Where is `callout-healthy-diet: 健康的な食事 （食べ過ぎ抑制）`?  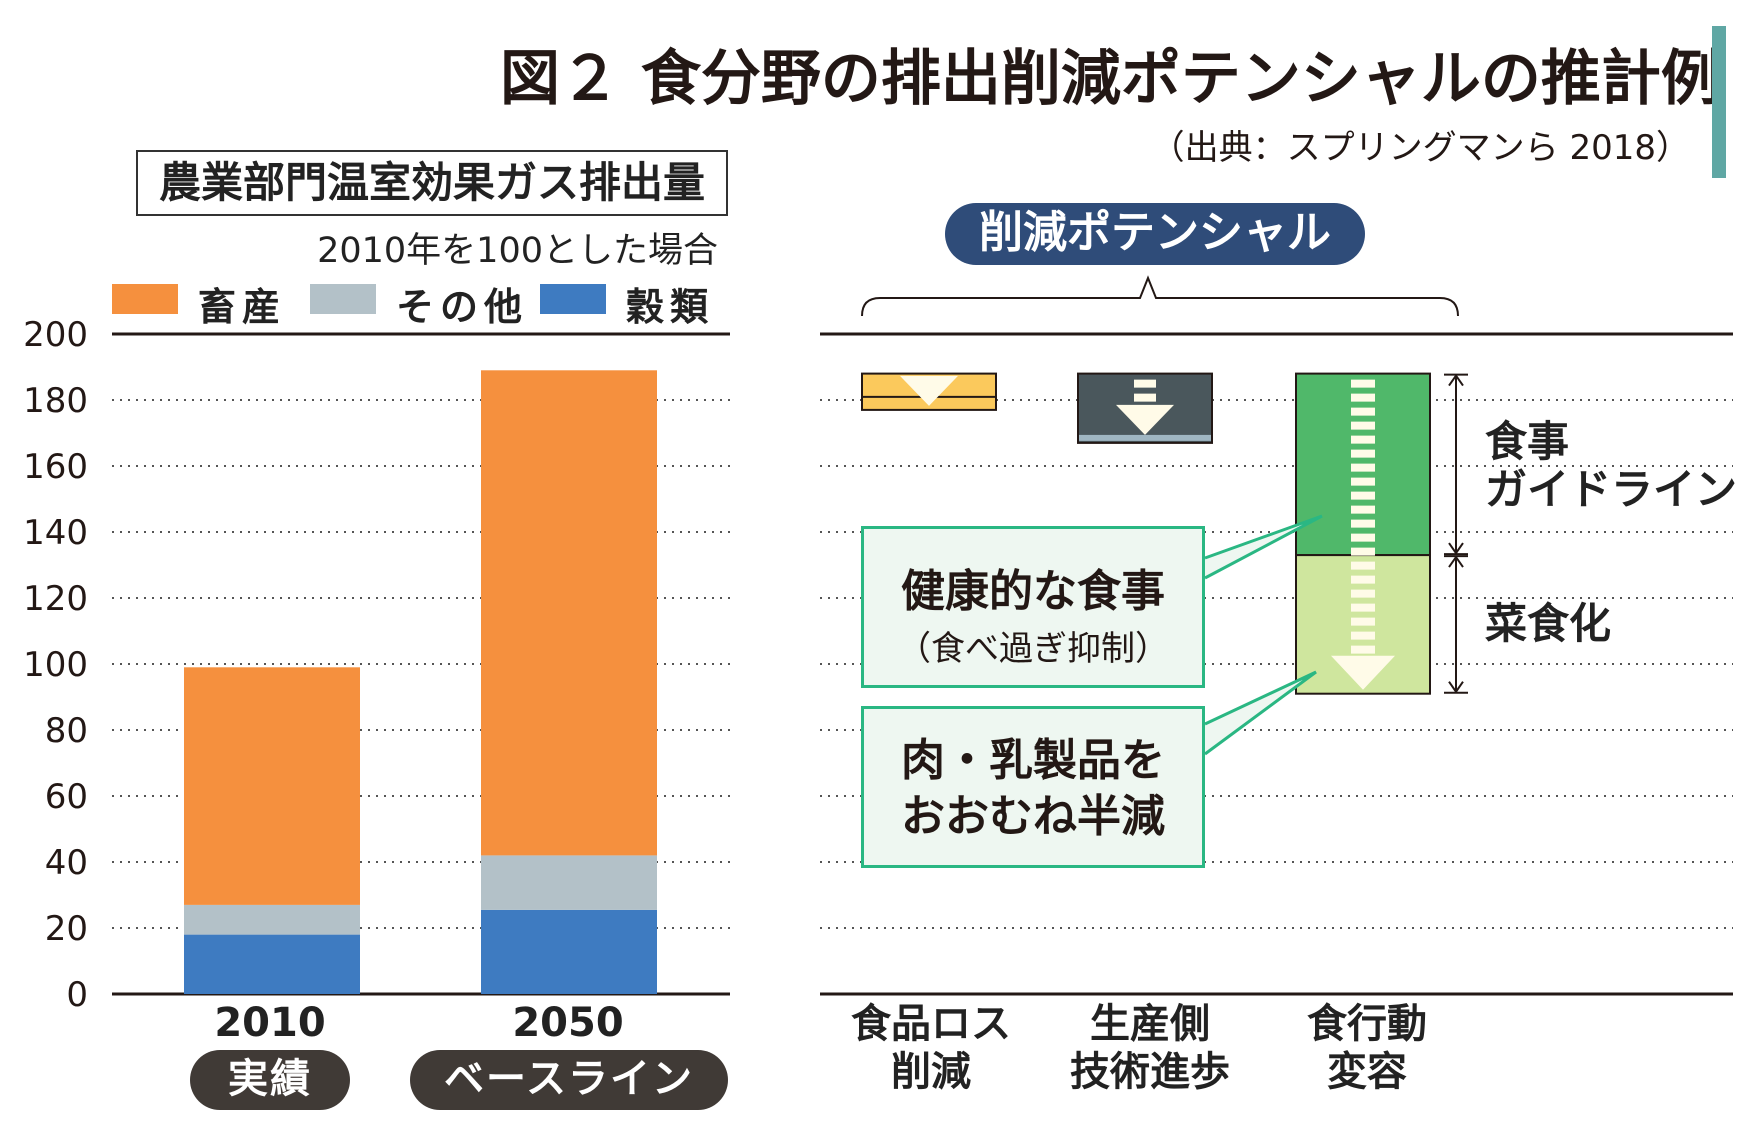
callout-healthy-diet: 健康的な食事 （食べ過ぎ抑制） is located at coordinates (1033, 607).